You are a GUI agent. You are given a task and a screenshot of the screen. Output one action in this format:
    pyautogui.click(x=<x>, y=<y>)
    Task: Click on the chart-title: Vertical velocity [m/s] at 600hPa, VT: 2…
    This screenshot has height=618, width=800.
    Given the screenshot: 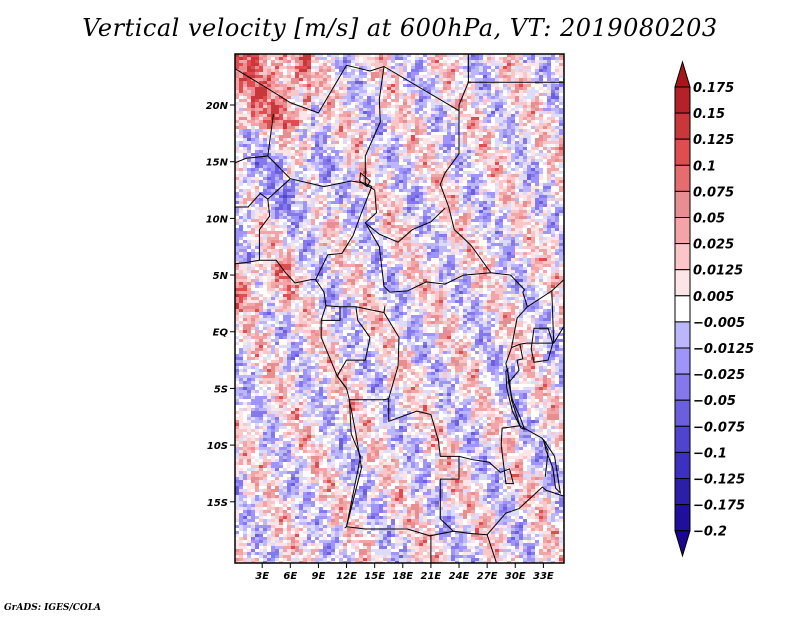 What is the action you would take?
    pyautogui.click(x=400, y=28)
    